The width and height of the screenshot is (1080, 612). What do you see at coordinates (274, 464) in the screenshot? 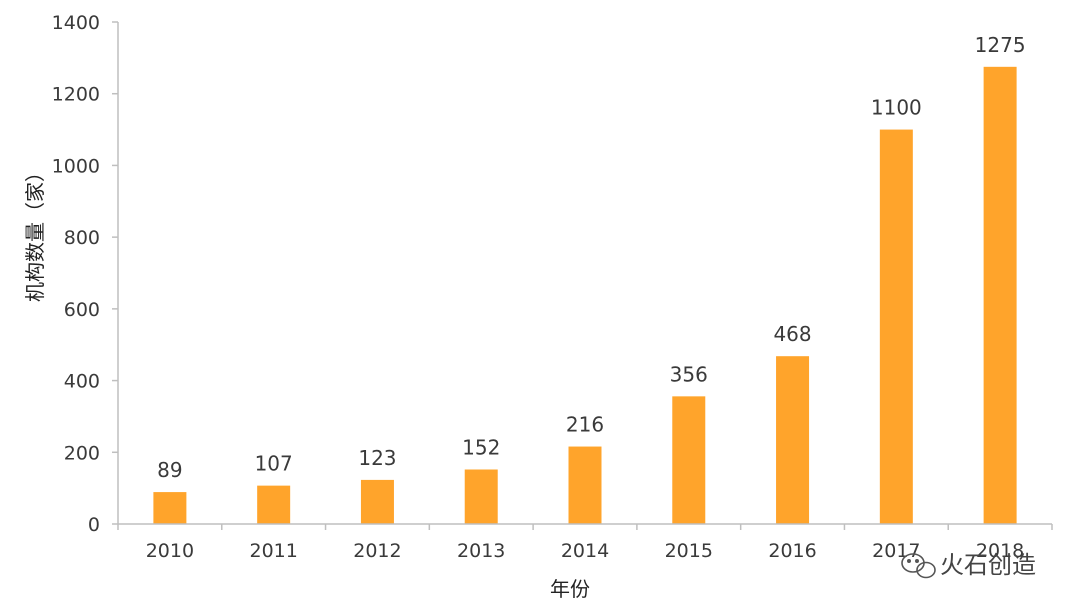
I see `data-label-2011: 107` at bounding box center [274, 464].